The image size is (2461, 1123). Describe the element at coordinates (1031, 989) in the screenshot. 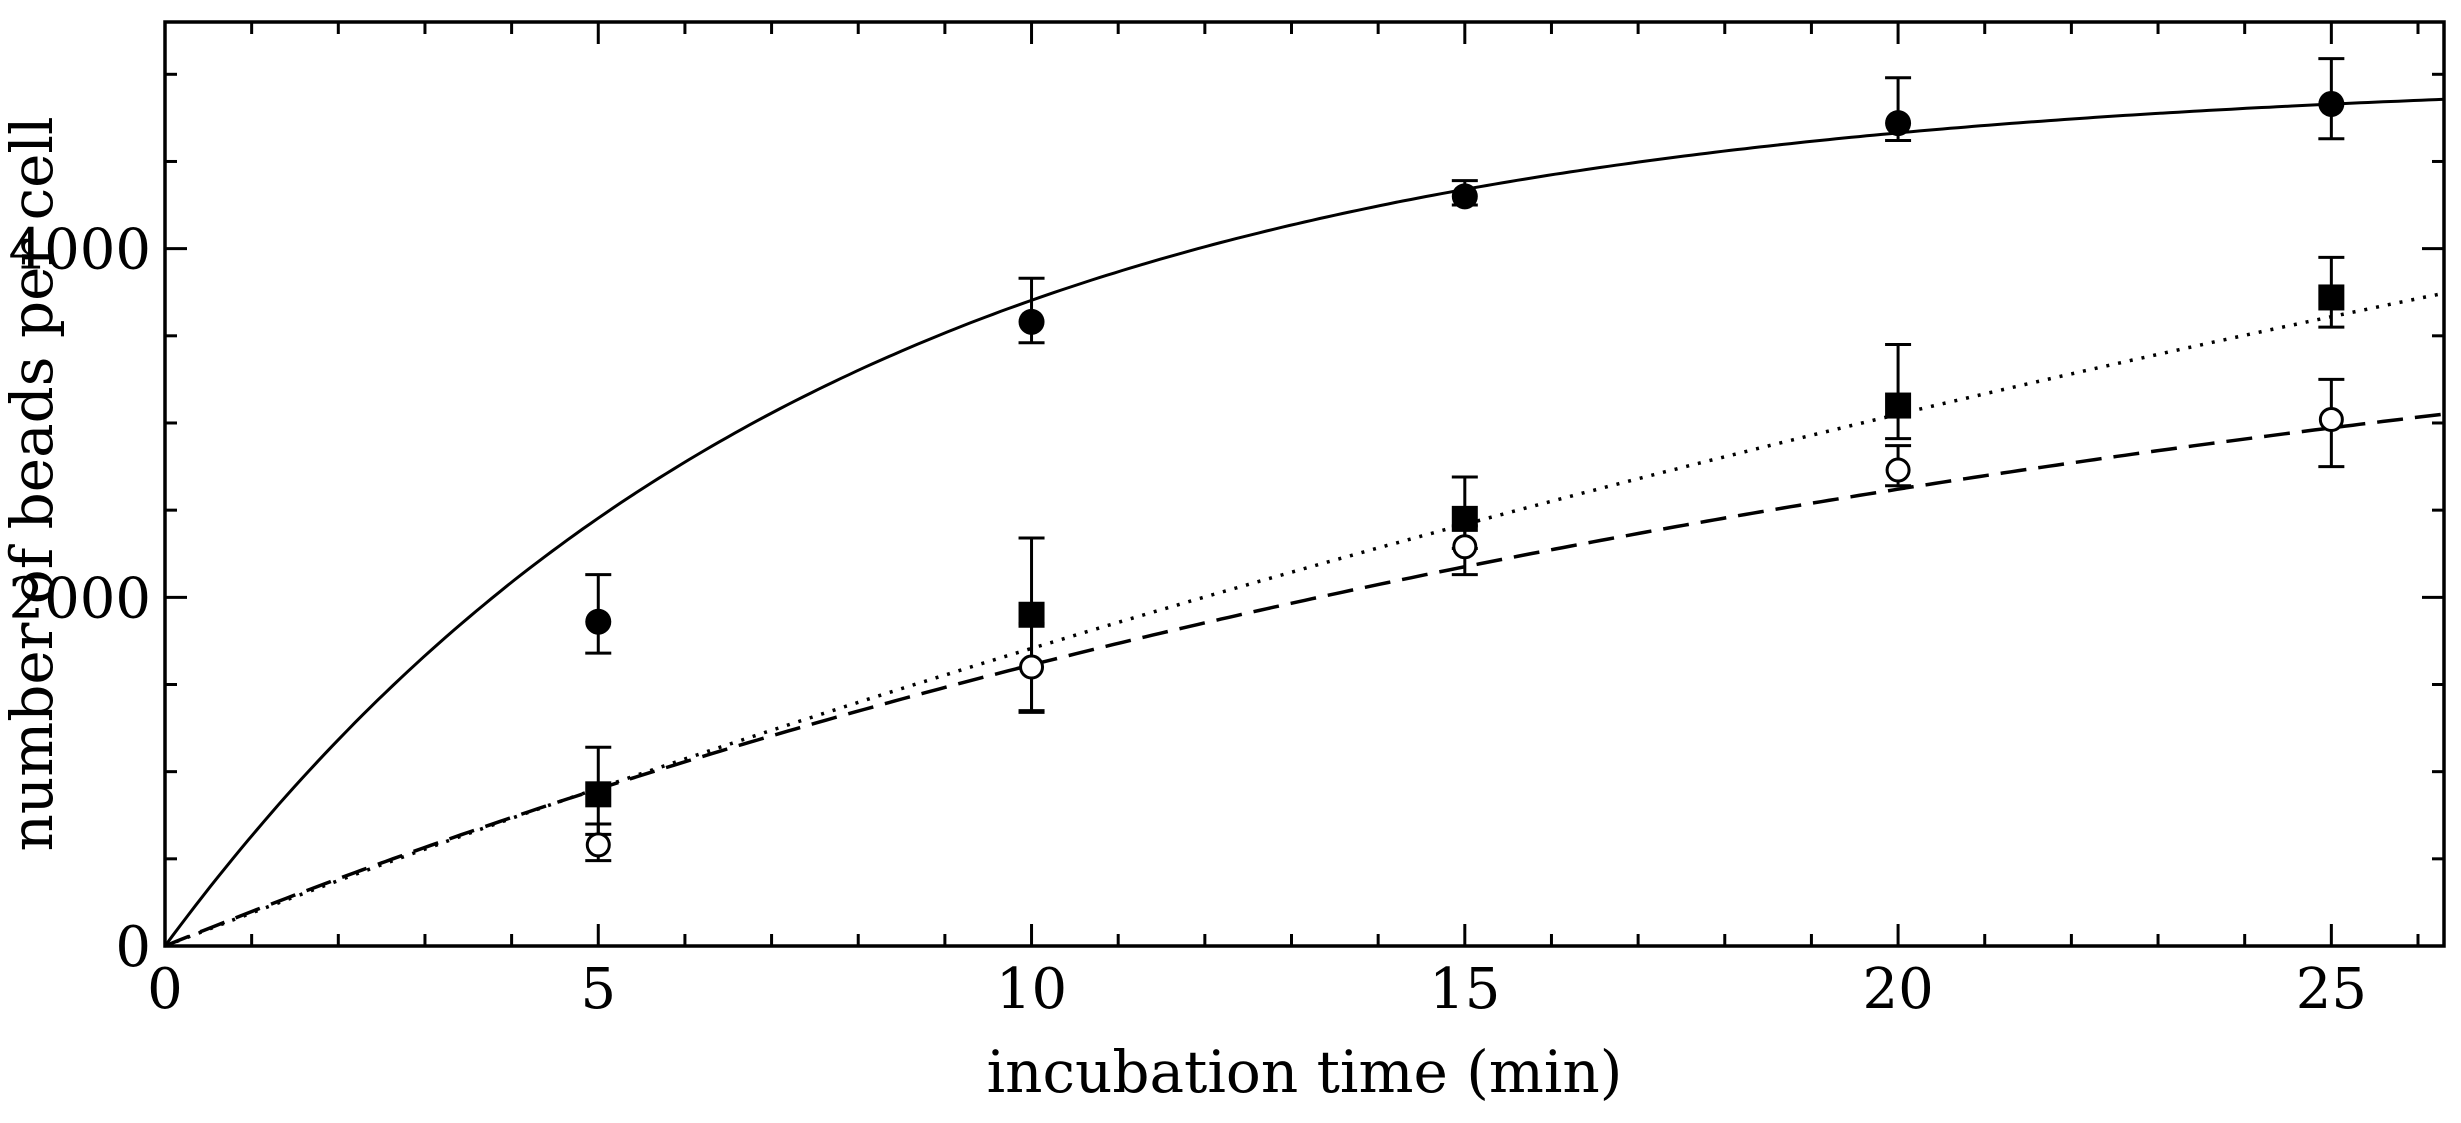

I see `x-tick-label: 10` at that location.